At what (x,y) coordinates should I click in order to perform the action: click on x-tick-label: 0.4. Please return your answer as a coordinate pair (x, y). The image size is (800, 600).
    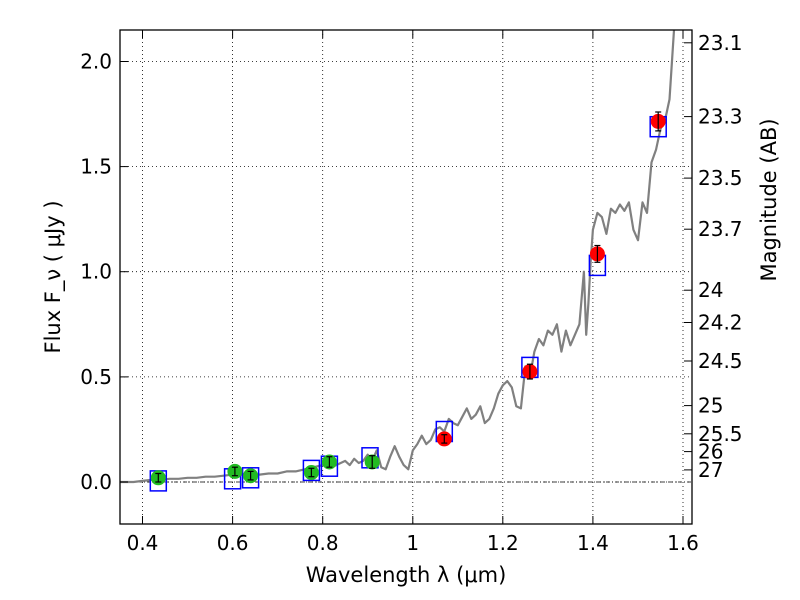
    Looking at the image, I should click on (143, 543).